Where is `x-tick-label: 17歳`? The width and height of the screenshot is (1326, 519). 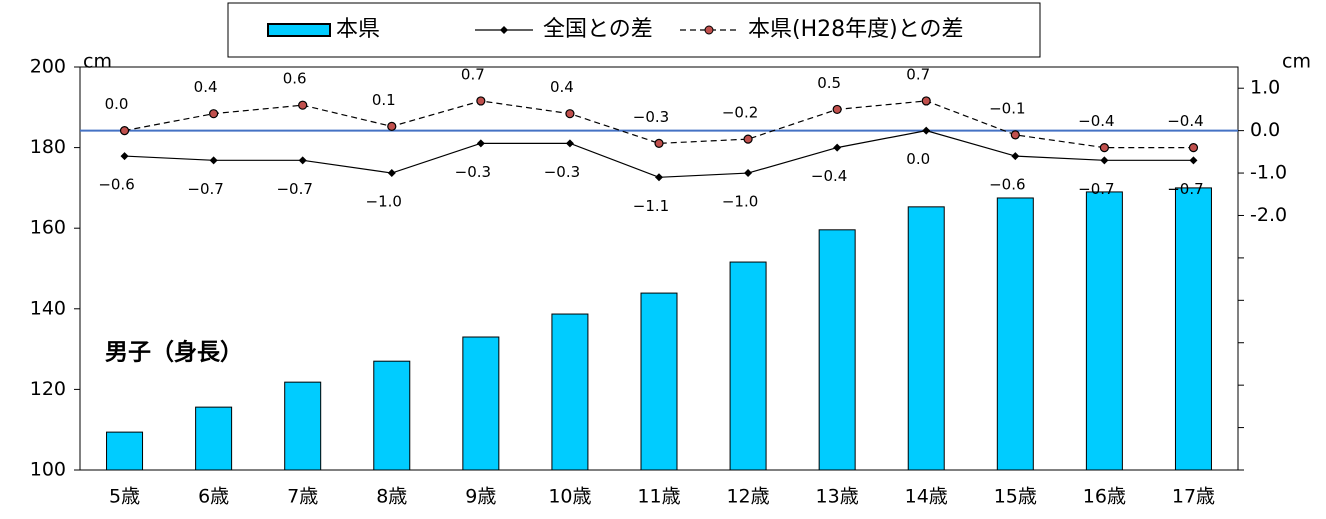
x-tick-label: 17歳 is located at coordinates (1193, 497).